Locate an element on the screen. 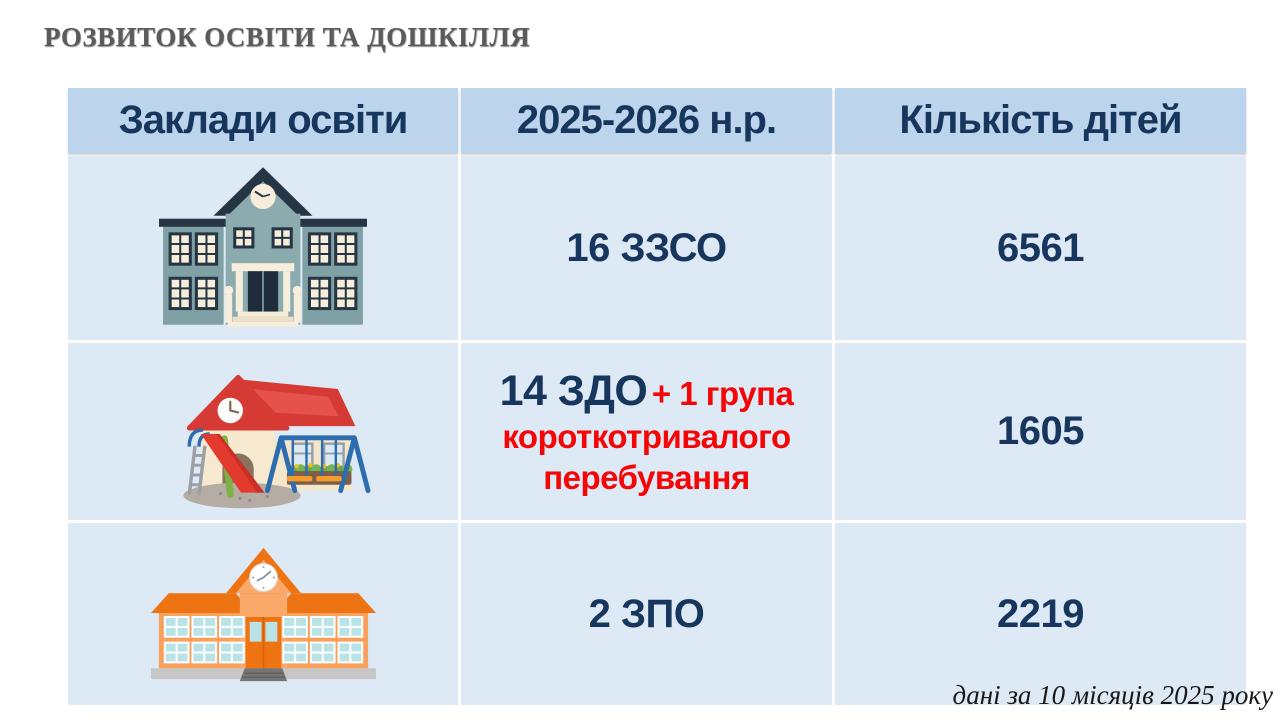  table-row-zdo-children-cell: 1605 is located at coordinates (1040, 431).